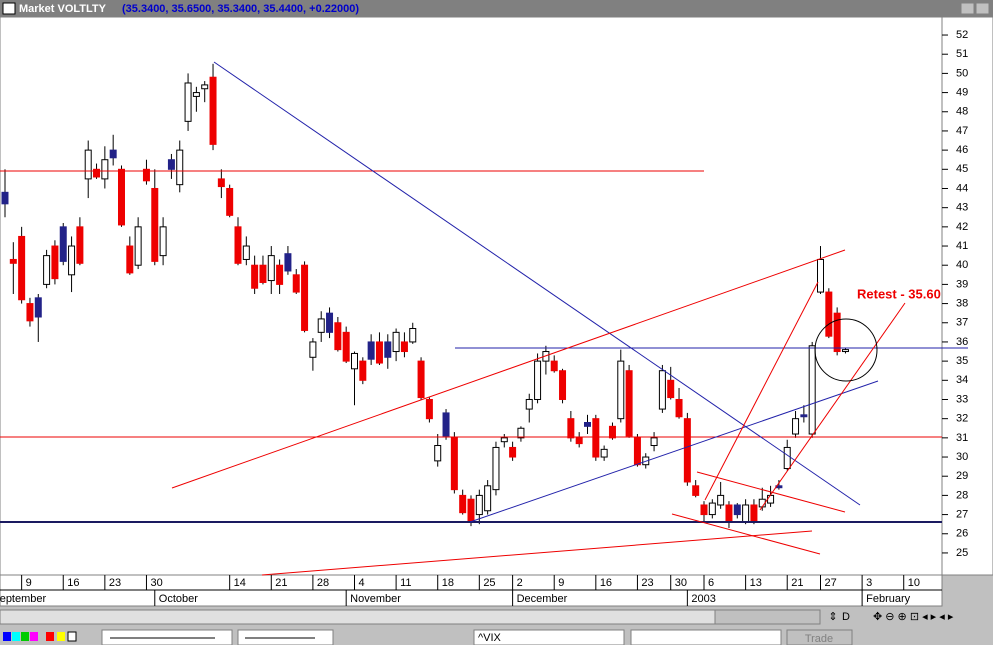 This screenshot has height=645, width=993. What do you see at coordinates (537, 553) in the screenshot?
I see `base-line` at bounding box center [537, 553].